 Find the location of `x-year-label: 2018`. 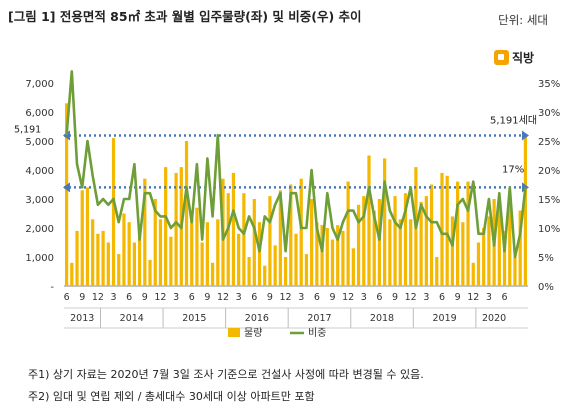

x-year-label: 2018 is located at coordinates (382, 318).